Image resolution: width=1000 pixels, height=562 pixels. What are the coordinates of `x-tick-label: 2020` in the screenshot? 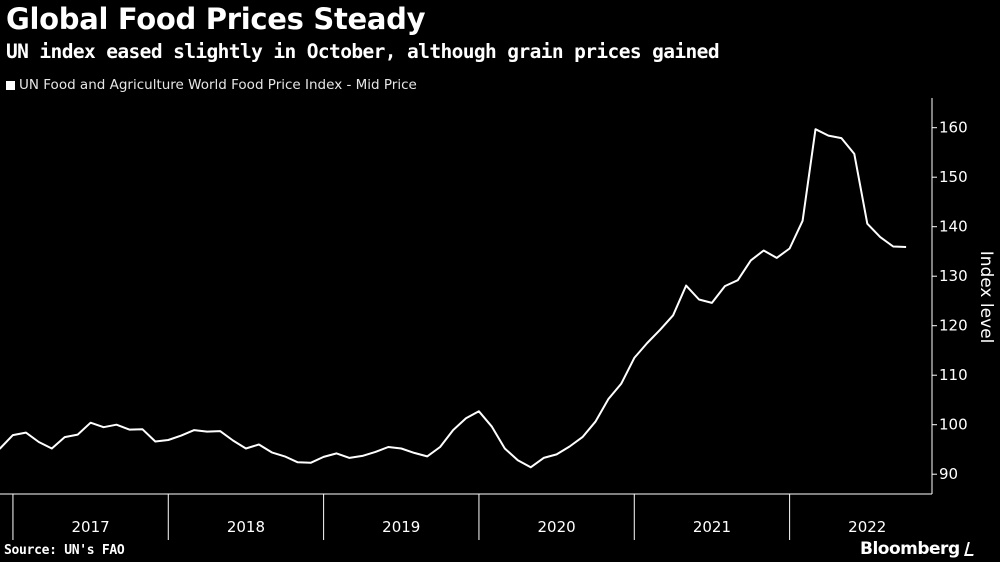 It's located at (557, 527).